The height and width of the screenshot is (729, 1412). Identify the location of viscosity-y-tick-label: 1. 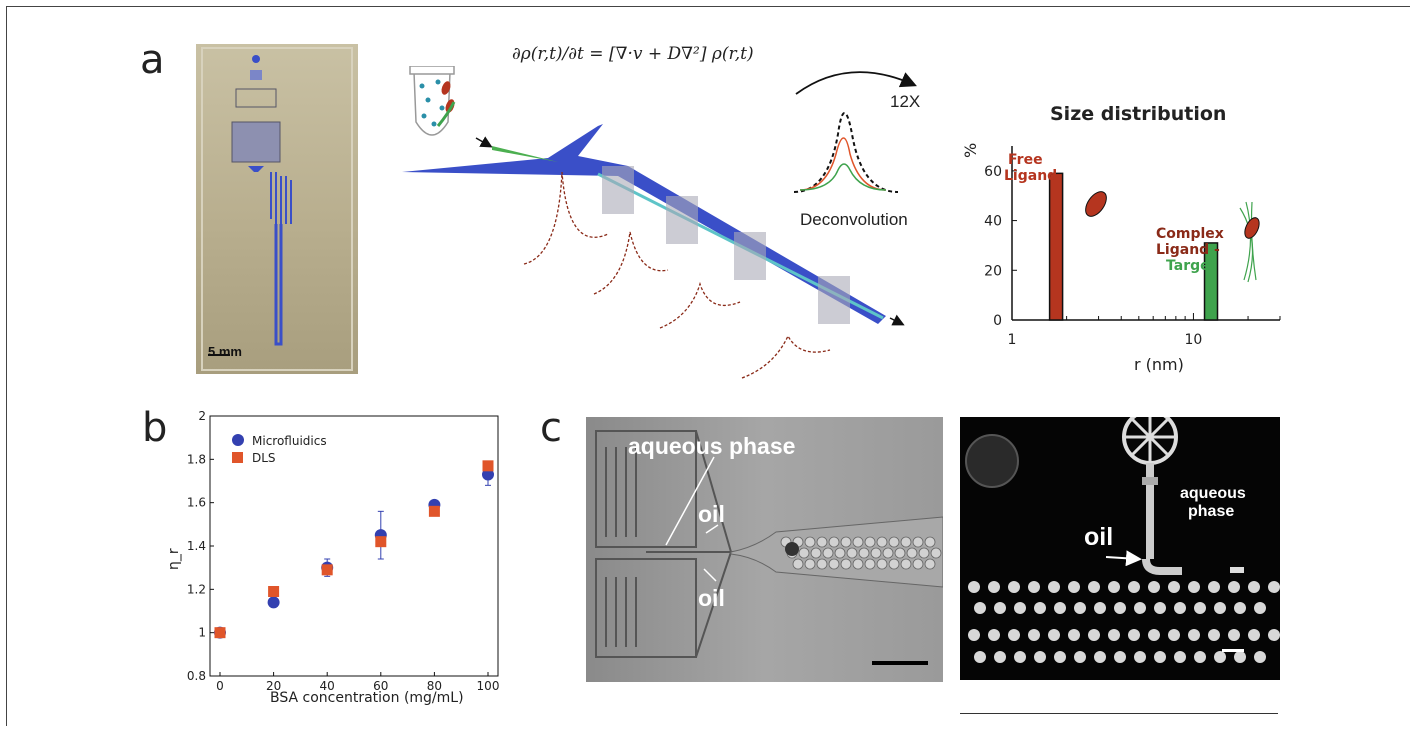
(202, 633).